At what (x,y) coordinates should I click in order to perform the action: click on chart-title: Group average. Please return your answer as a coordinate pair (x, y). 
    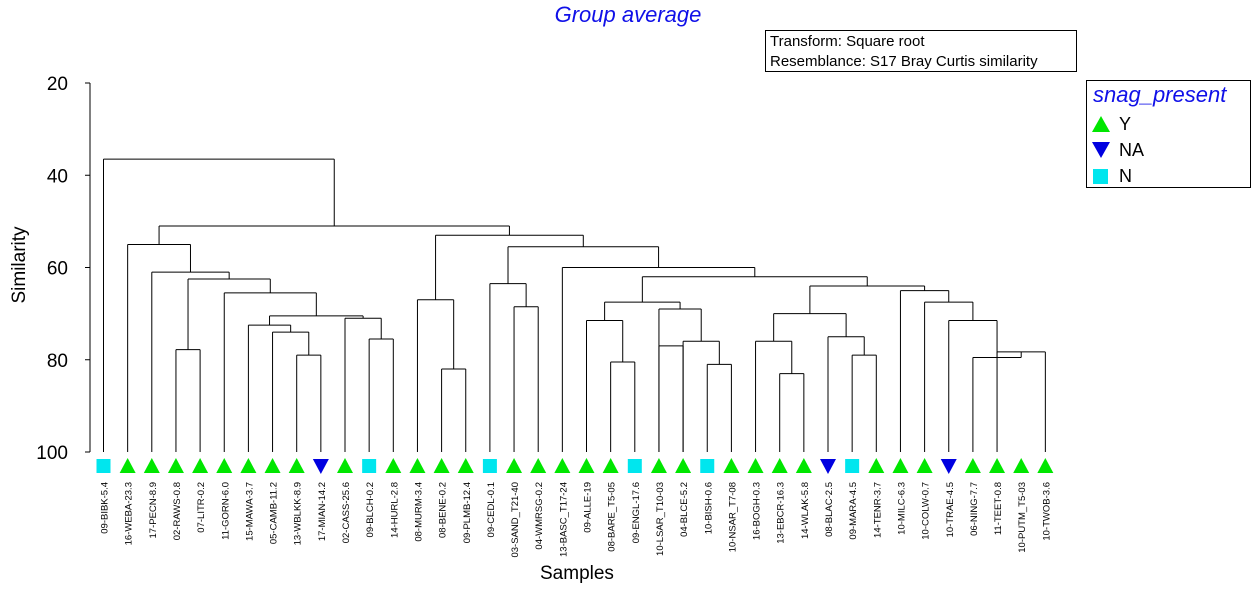
    Looking at the image, I should click on (628, 14).